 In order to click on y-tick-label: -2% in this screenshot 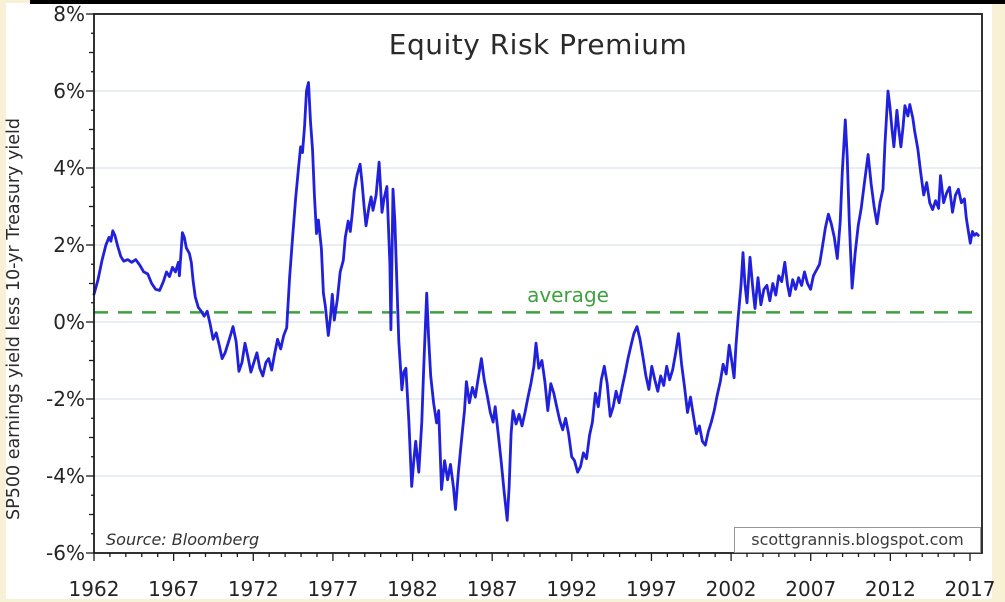, I will do `click(65, 399)`.